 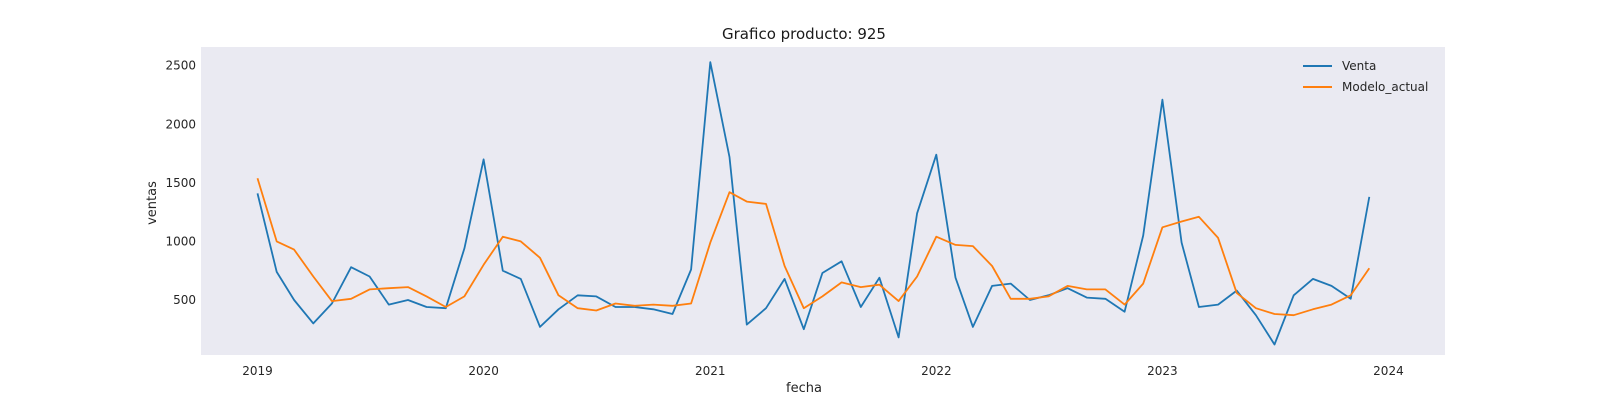 What do you see at coordinates (1359, 66) in the screenshot?
I see `legend-label: Venta` at bounding box center [1359, 66].